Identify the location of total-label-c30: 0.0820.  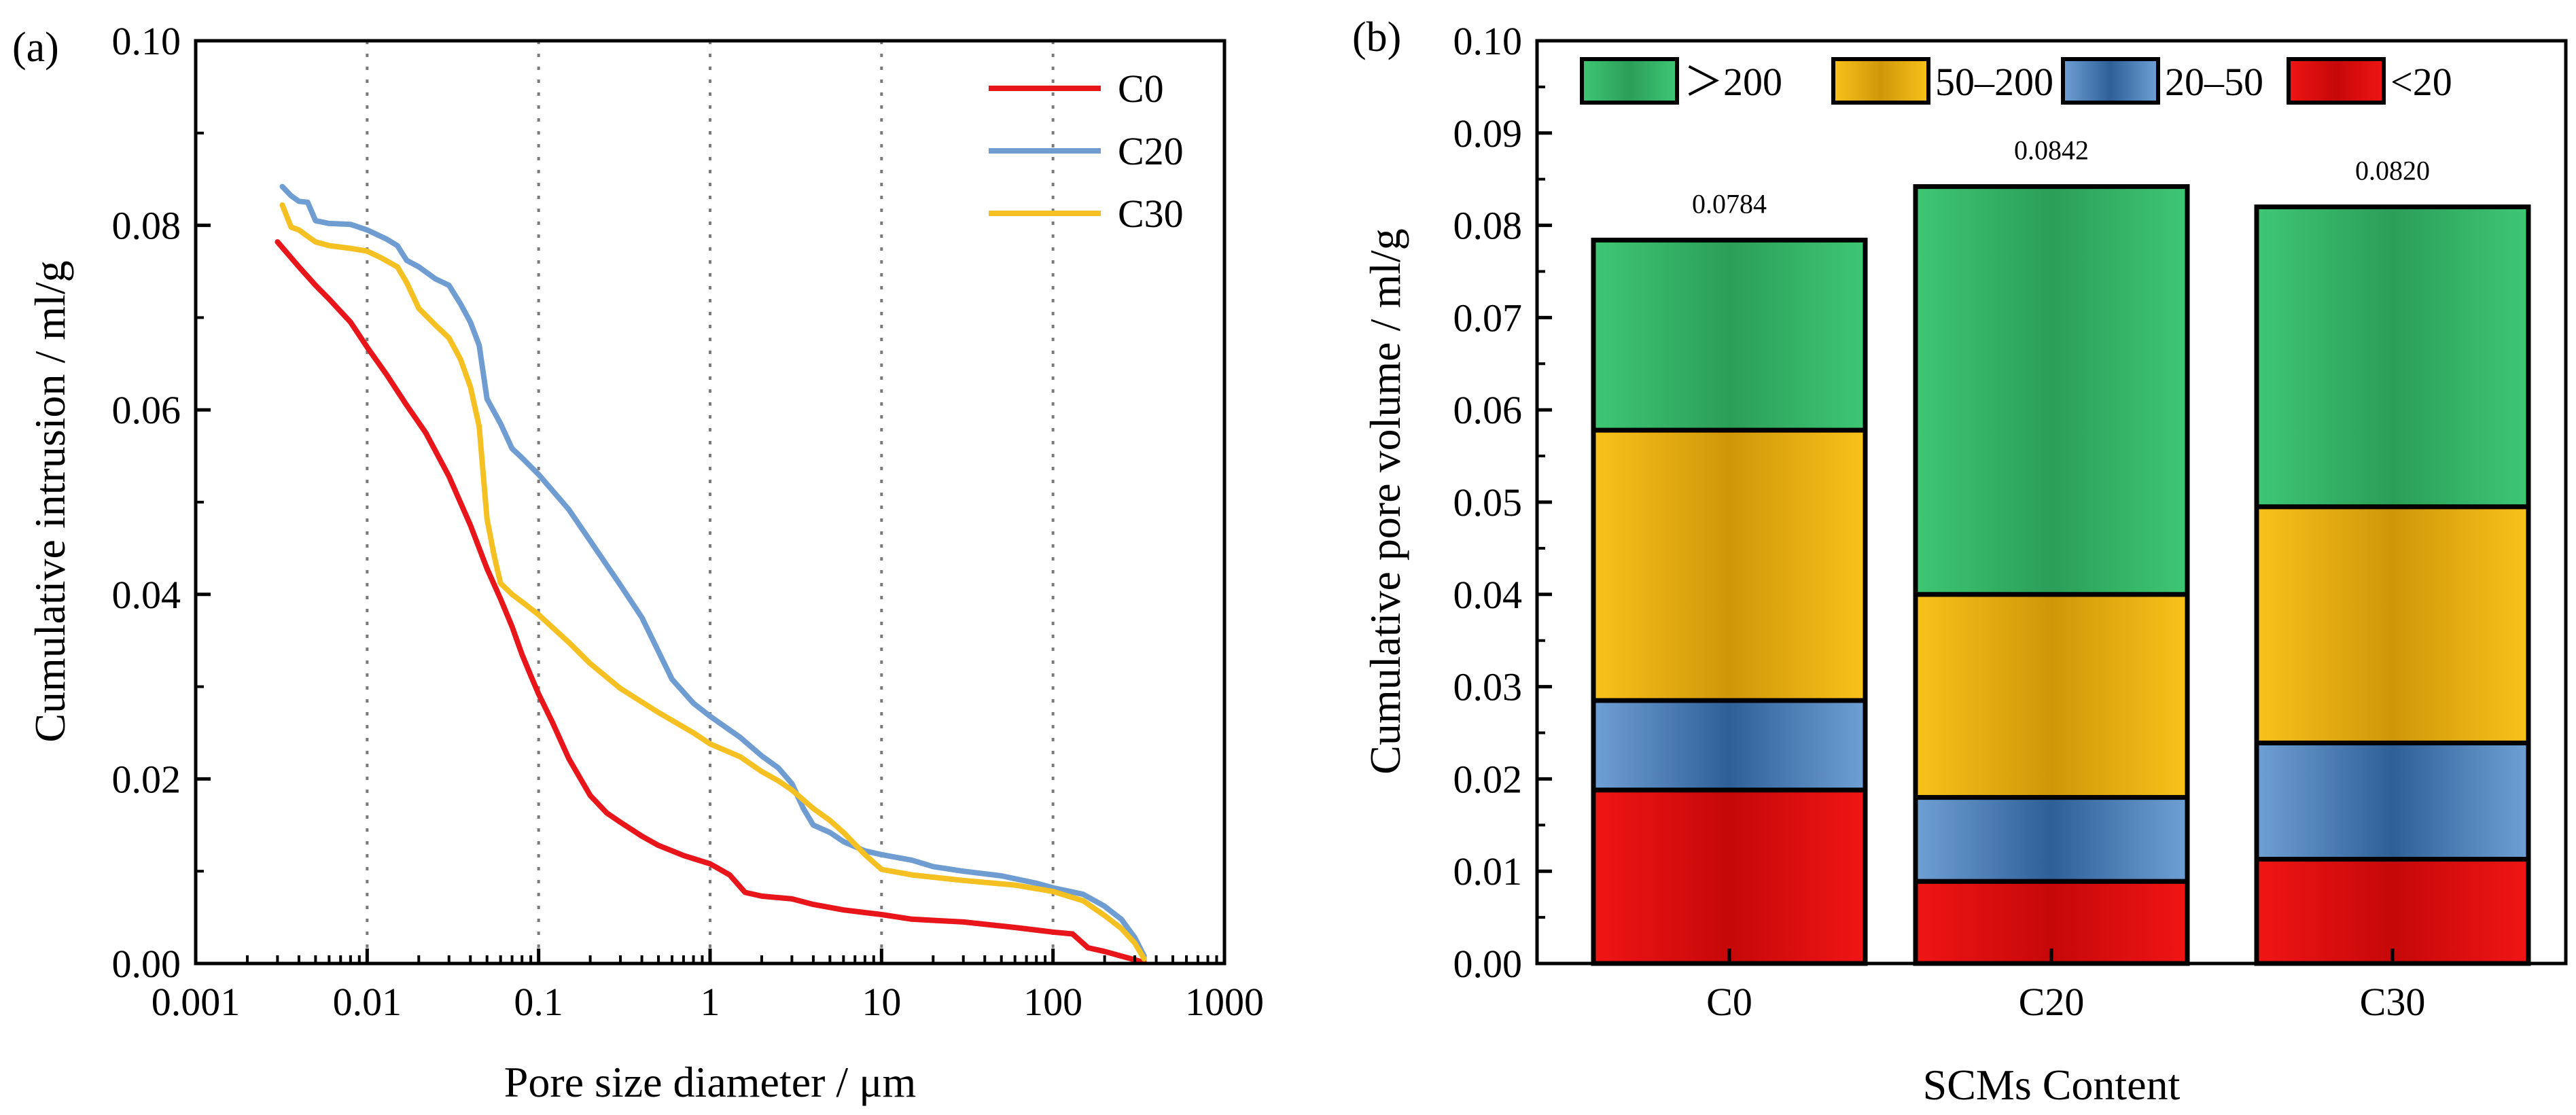
(2392, 170).